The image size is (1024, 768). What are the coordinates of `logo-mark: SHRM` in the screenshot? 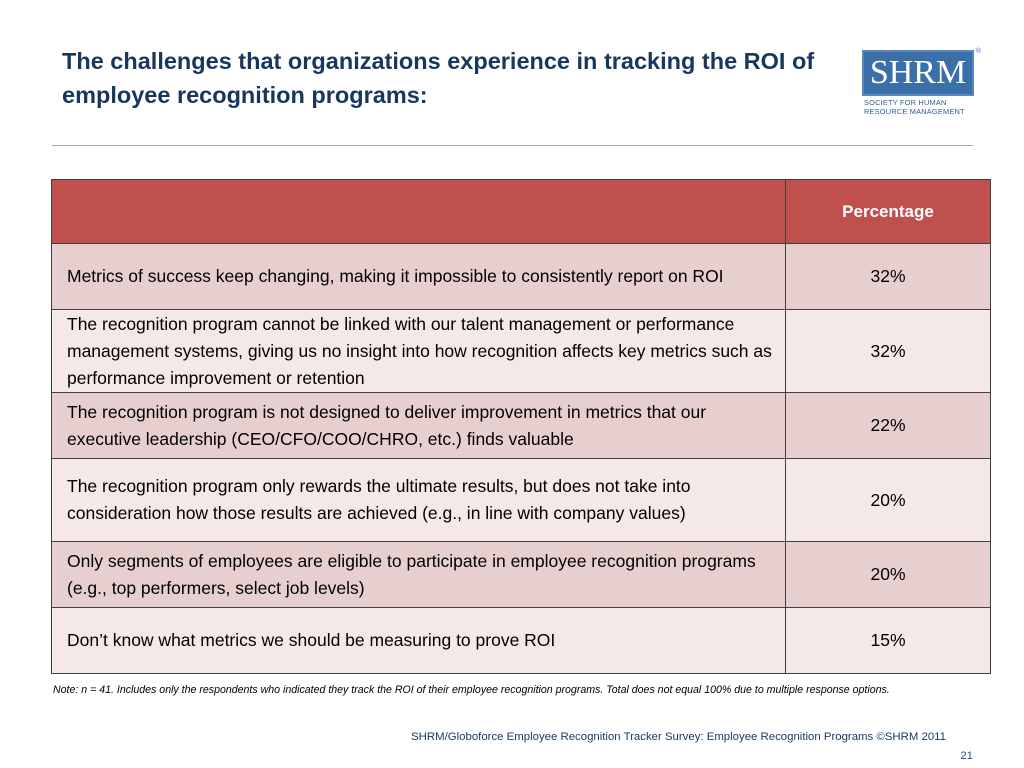 It's located at (918, 73).